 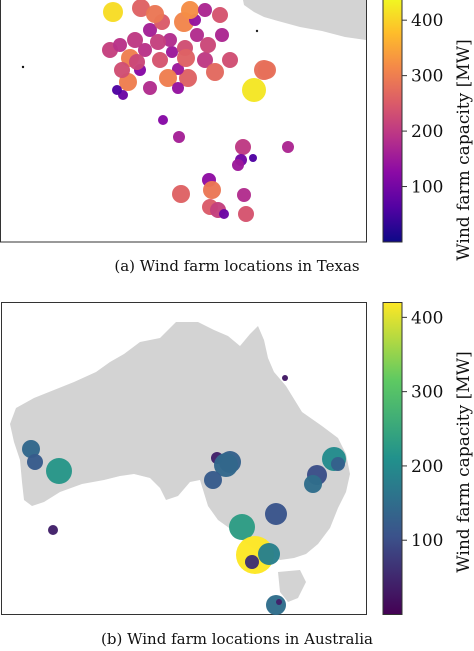 What do you see at coordinates (427, 393) in the screenshot?
I see `australia-colorbar-tick-label: 300` at bounding box center [427, 393].